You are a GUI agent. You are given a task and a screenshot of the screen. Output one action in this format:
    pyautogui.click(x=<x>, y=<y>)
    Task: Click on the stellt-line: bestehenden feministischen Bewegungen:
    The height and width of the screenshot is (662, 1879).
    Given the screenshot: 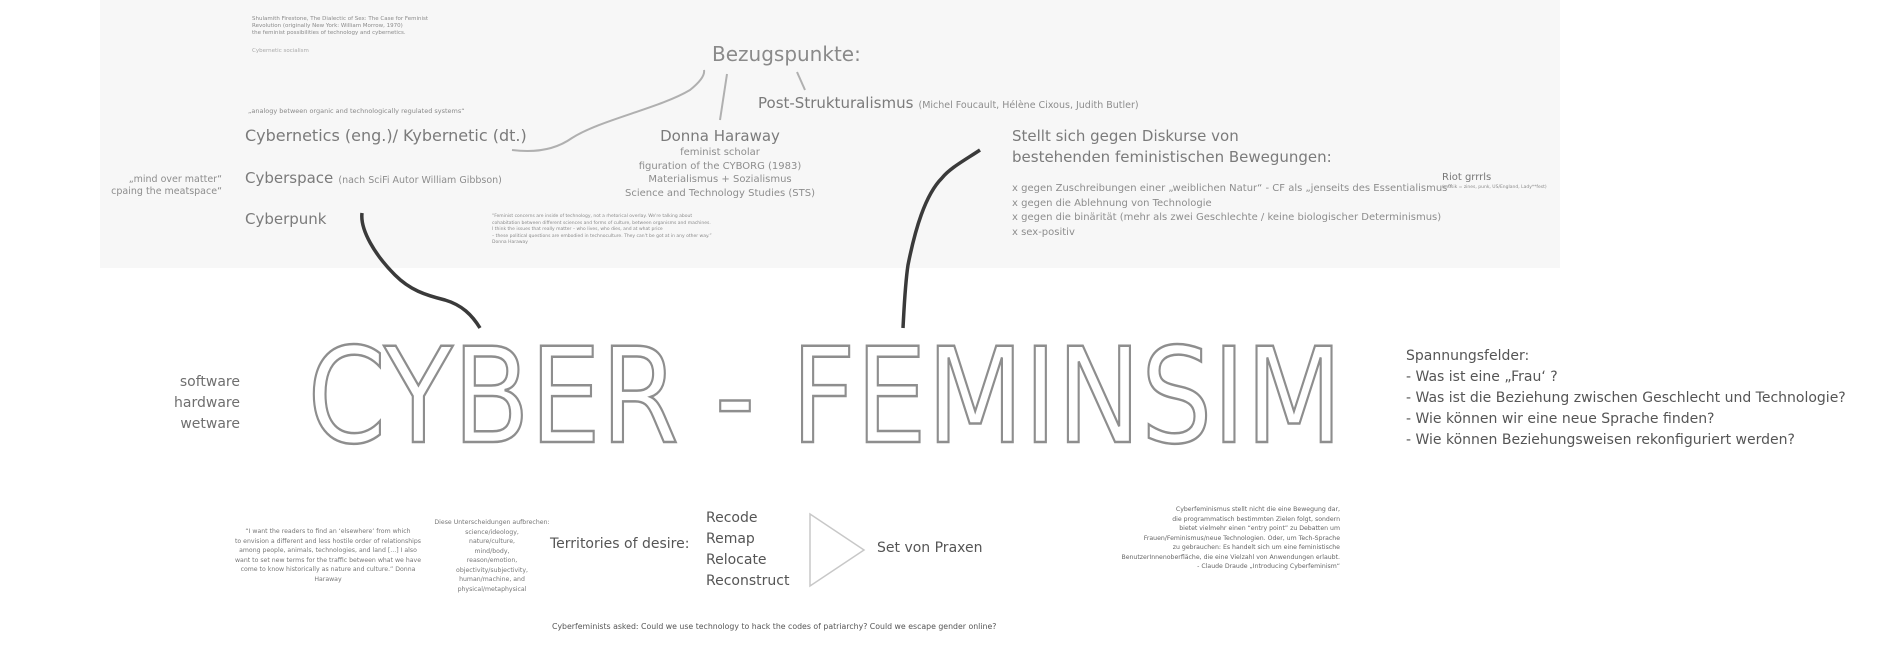 What is the action you would take?
    pyautogui.click(x=1172, y=157)
    